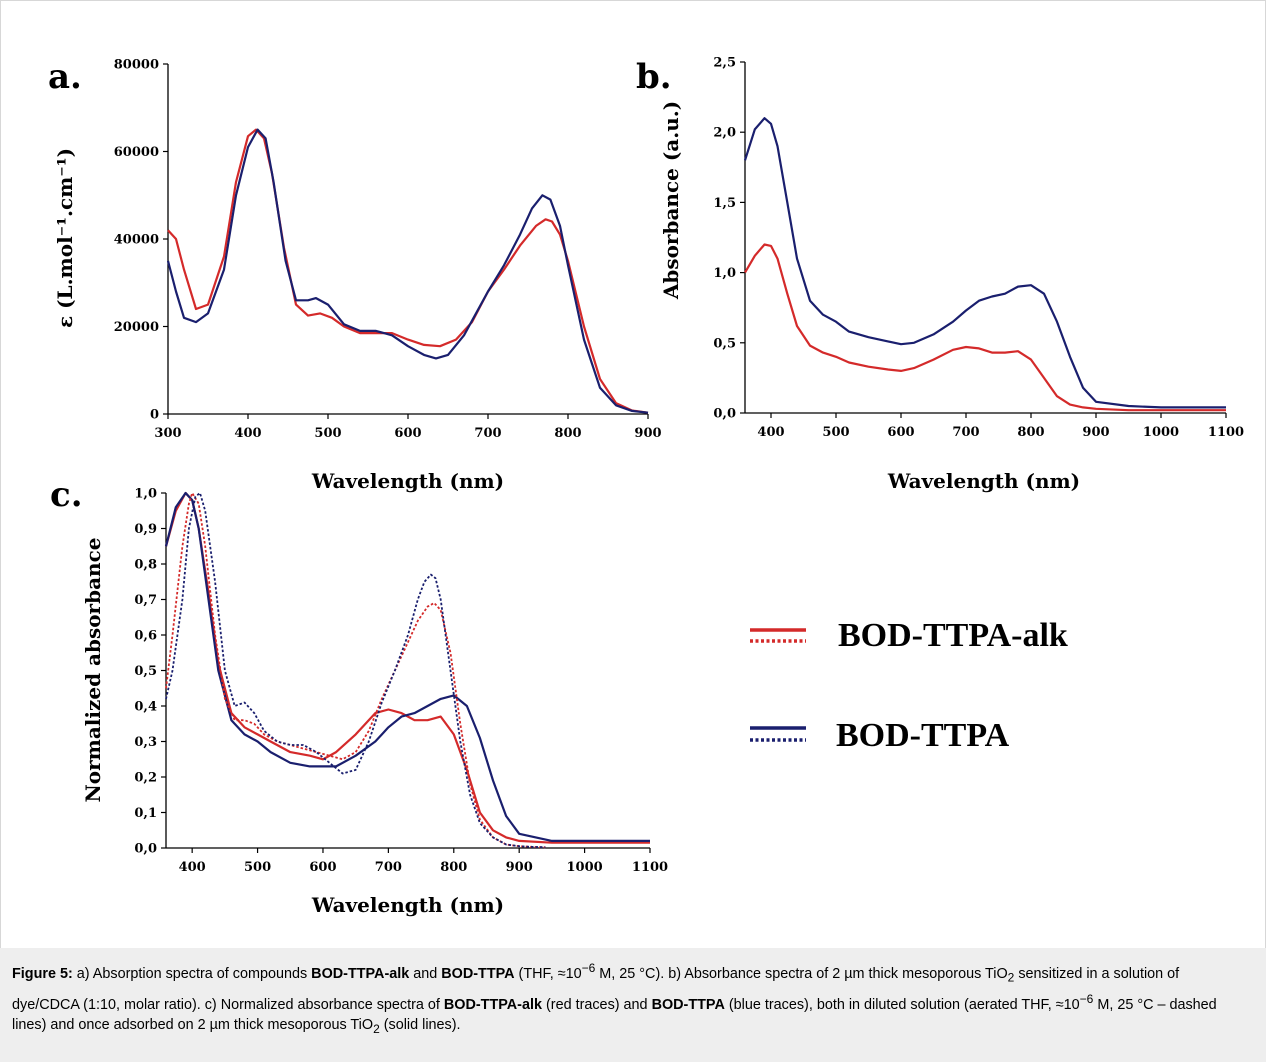 The height and width of the screenshot is (1062, 1266). Describe the element at coordinates (407, 433) in the screenshot. I see `panel-a-x-tick-label: 600` at that location.